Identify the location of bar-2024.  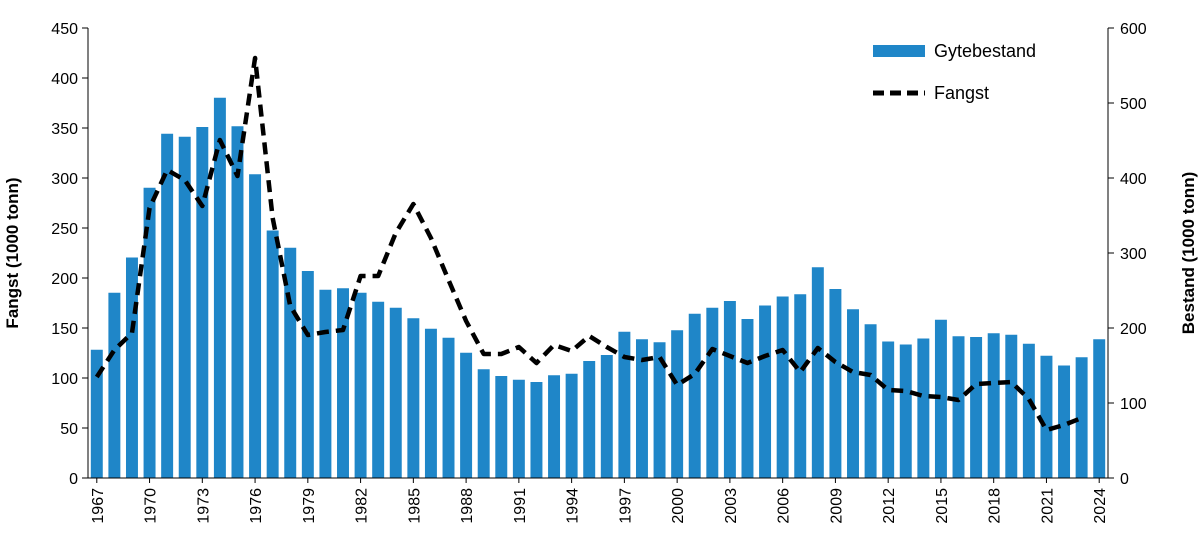
(1099, 408).